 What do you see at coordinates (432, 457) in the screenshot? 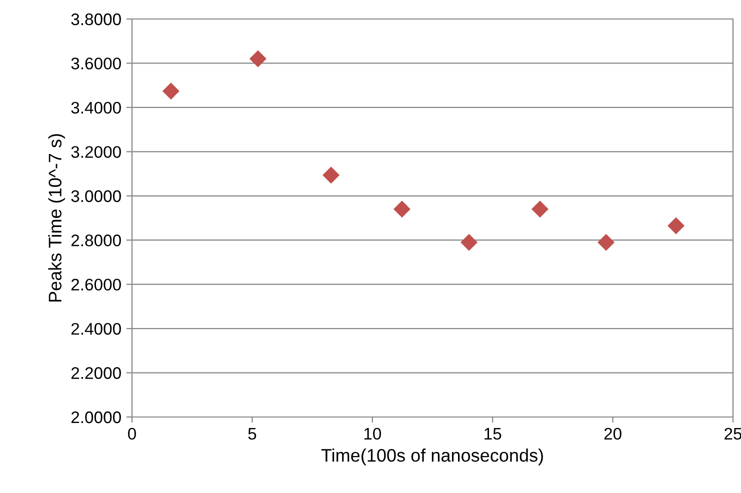
I see `x-axis-title: Time(100s of nanoseconds)` at bounding box center [432, 457].